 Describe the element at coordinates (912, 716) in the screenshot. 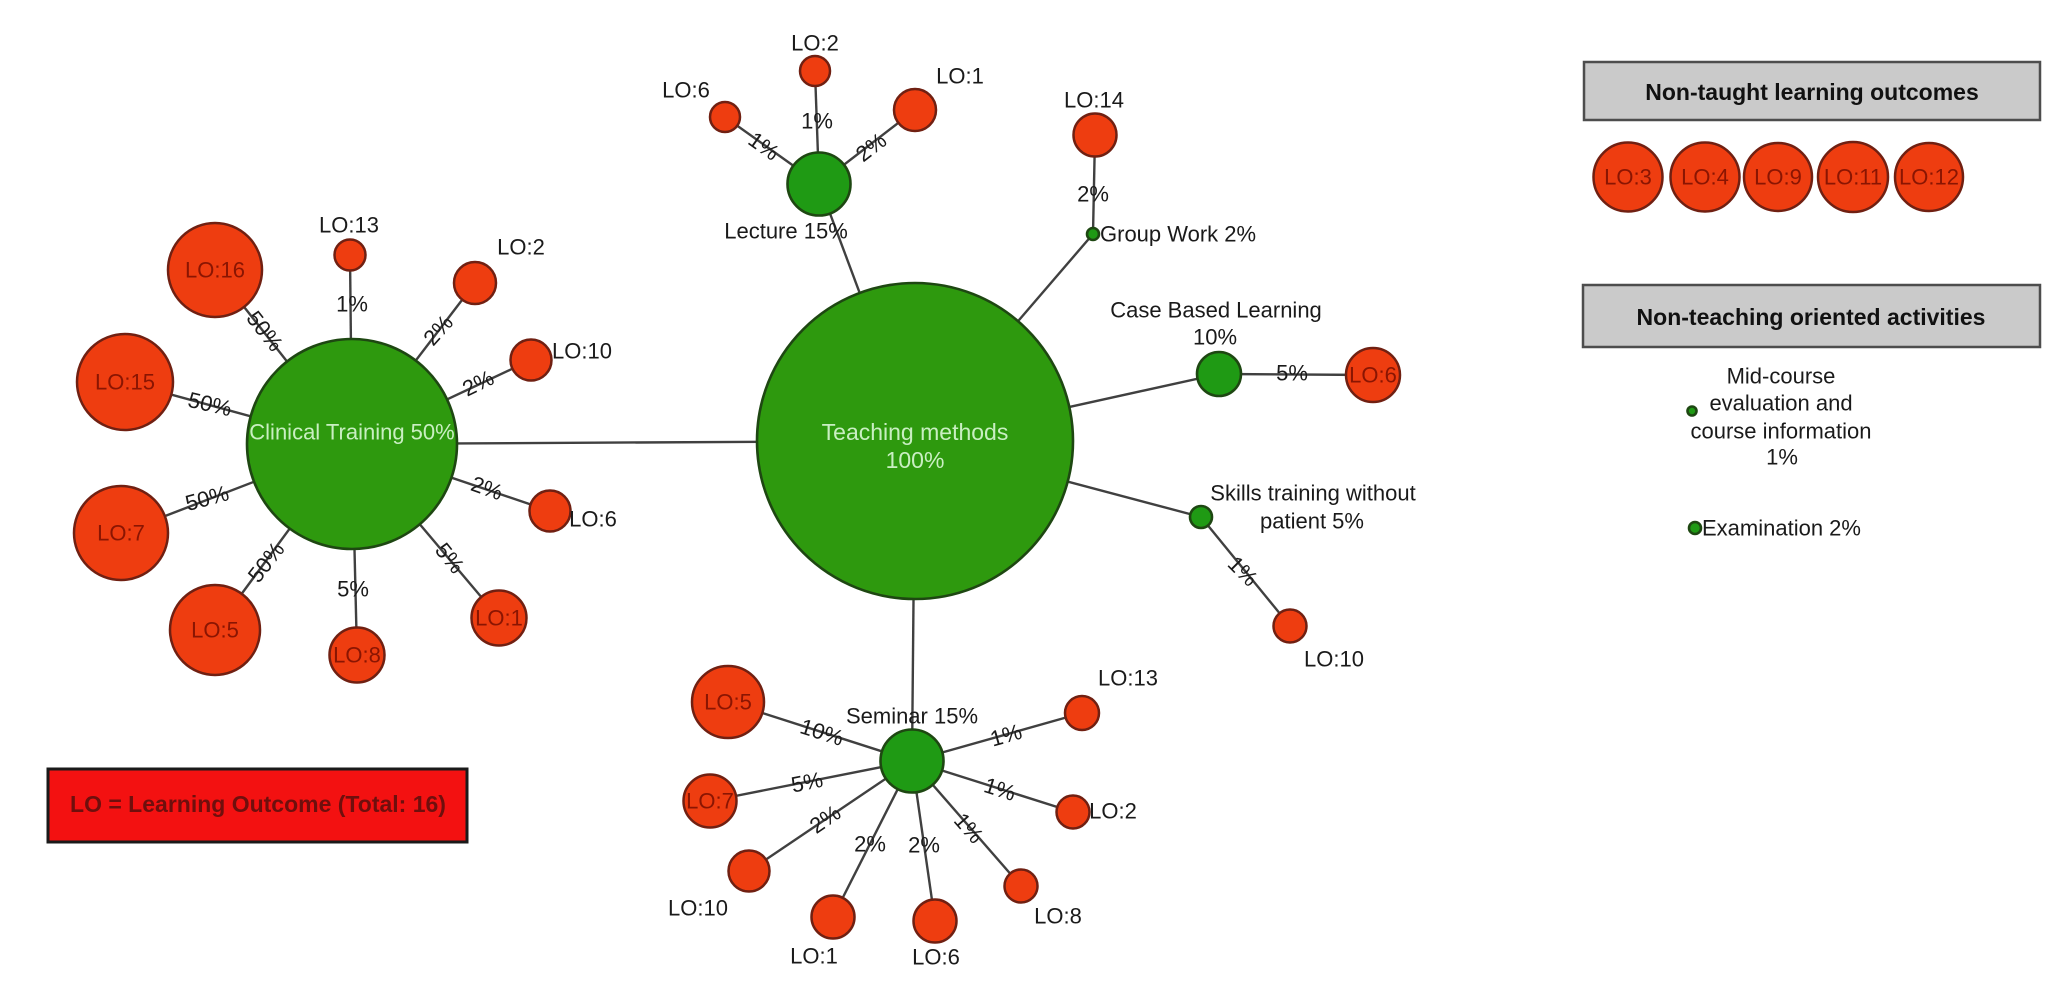

I see `svg-text: Seminar 15%` at that location.